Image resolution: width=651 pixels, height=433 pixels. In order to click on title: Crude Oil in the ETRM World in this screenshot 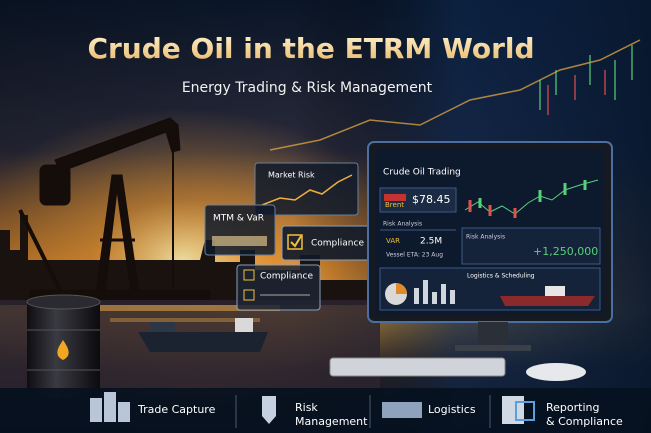, I will do `click(310, 48)`.